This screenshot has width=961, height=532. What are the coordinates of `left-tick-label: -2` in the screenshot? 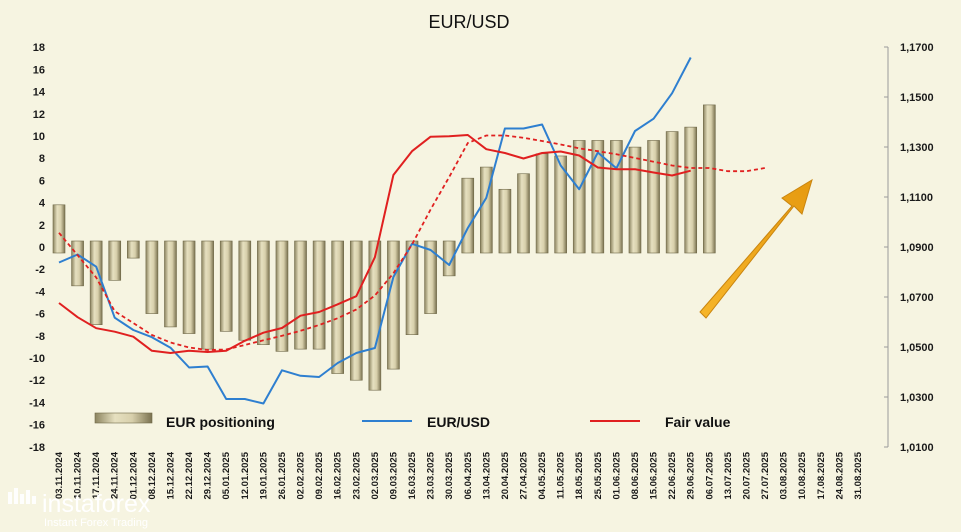 It's located at (40, 270).